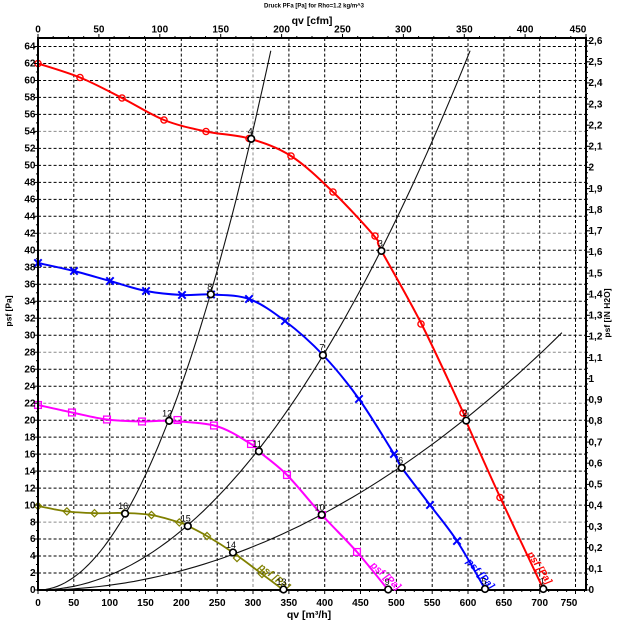  Describe the element at coordinates (596, 548) in the screenshot. I see `svg-text: 0,2` at that location.